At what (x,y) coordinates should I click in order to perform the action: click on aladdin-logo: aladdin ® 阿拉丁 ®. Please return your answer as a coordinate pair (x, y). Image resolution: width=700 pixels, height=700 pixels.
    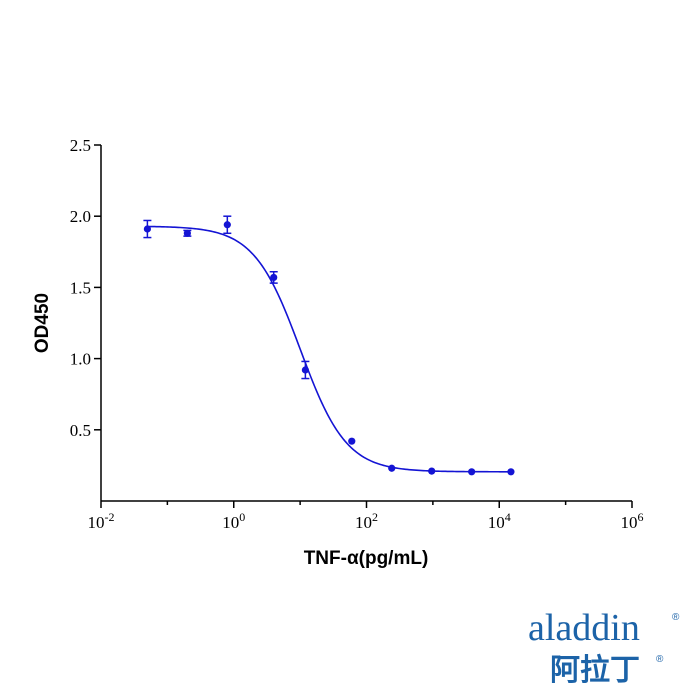
    Looking at the image, I should click on (604, 647).